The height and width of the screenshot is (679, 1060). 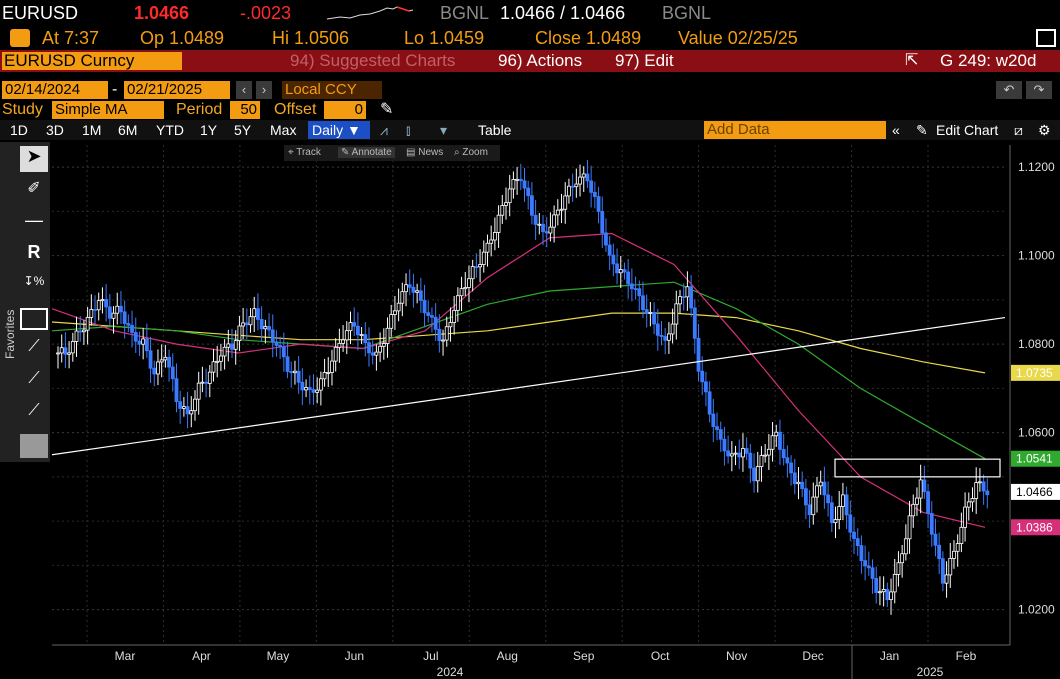 What do you see at coordinates (177, 90) in the screenshot?
I see `end-date-field: 02/21/2025` at bounding box center [177, 90].